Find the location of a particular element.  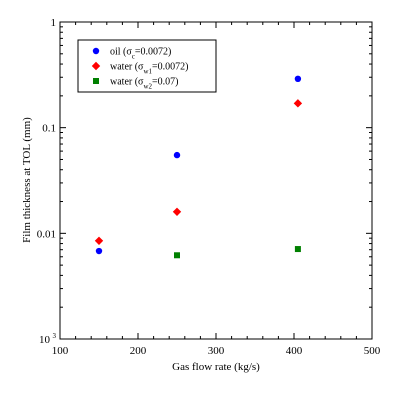

legend-box is located at coordinates (147, 66).